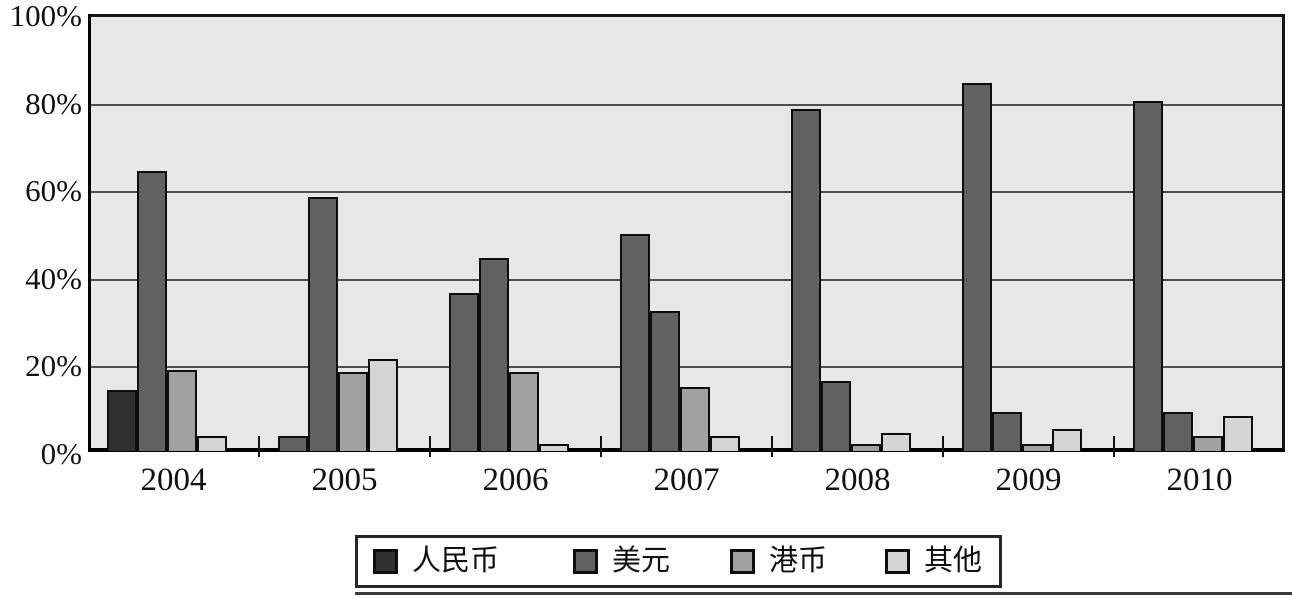 Image resolution: width=1292 pixels, height=598 pixels. I want to click on x-axis-label: 2006, so click(515, 480).